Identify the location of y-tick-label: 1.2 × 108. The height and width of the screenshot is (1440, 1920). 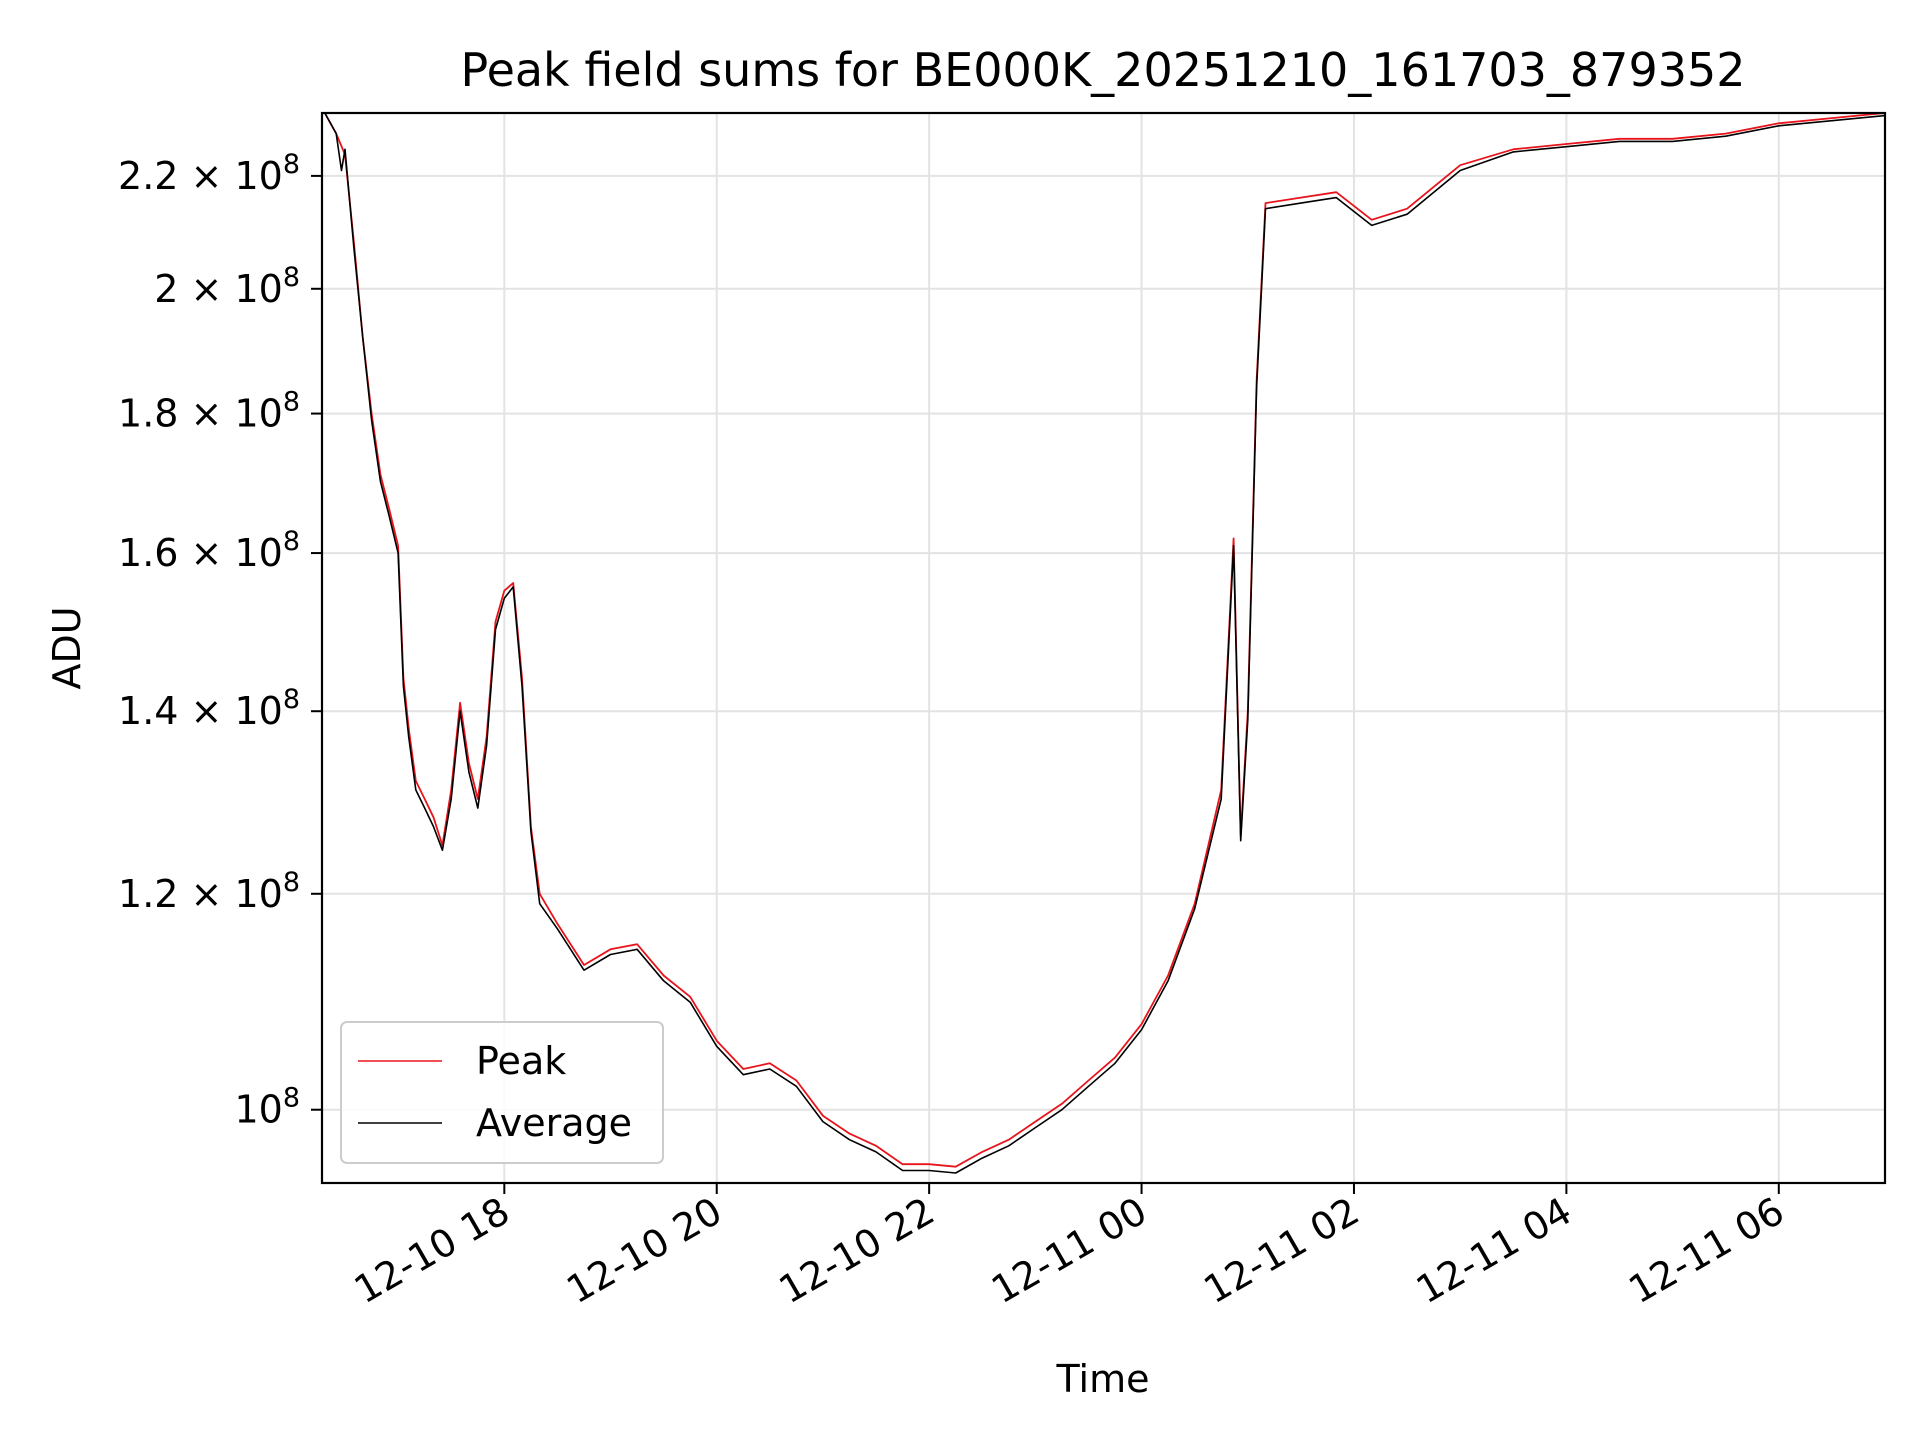
(209, 891).